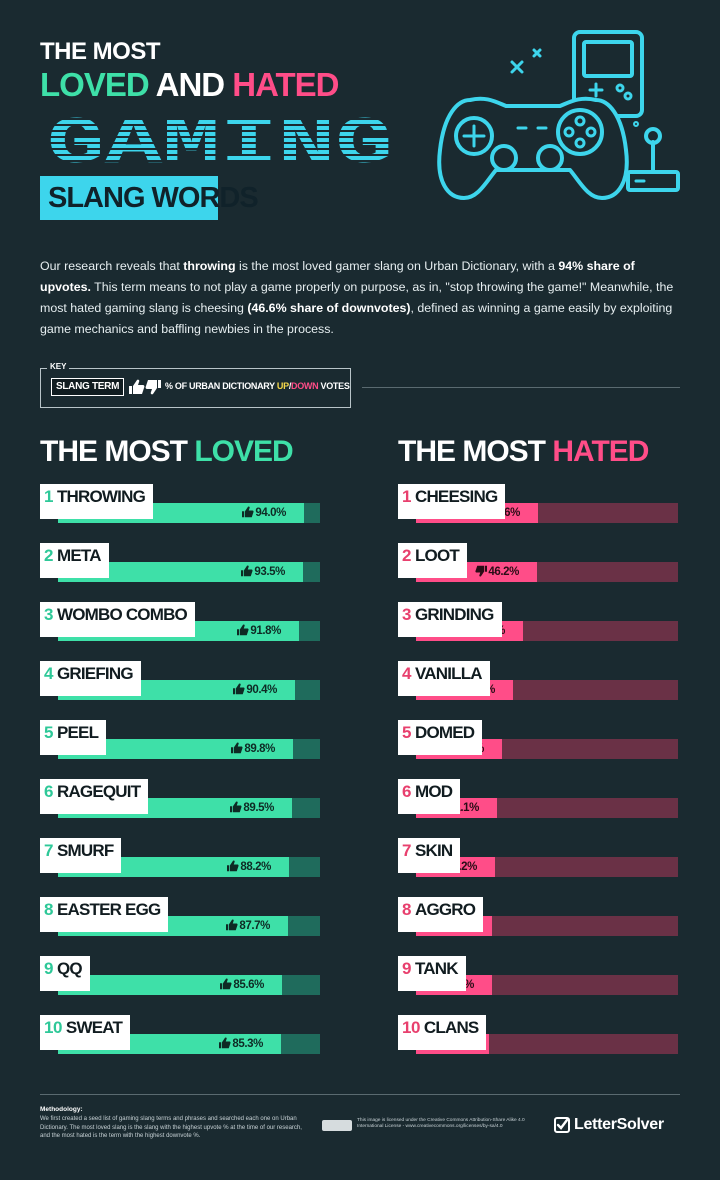 Image resolution: width=720 pixels, height=1180 pixels. I want to click on title-line2: LOVED AND HATED, so click(190, 85).